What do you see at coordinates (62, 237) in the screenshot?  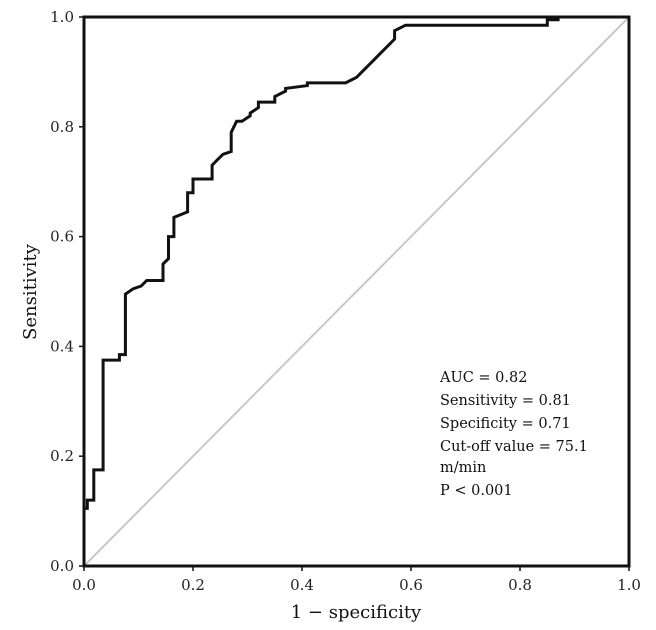 I see `y-tick-label: 0.6` at bounding box center [62, 237].